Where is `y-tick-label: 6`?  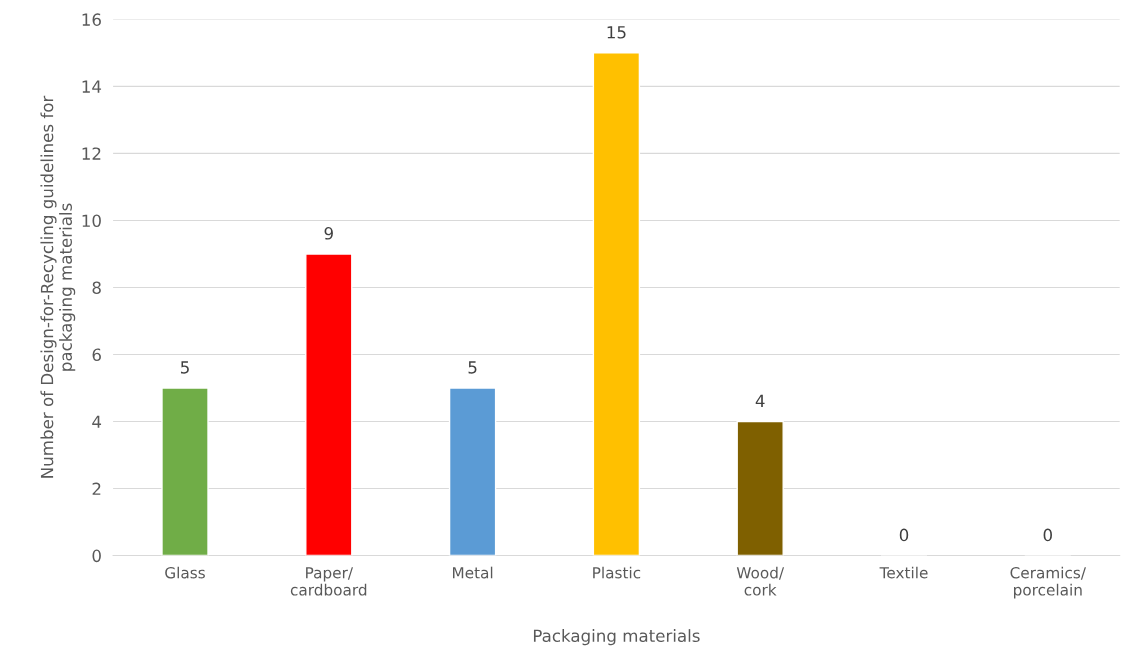
y-tick-label: 6 is located at coordinates (96, 355).